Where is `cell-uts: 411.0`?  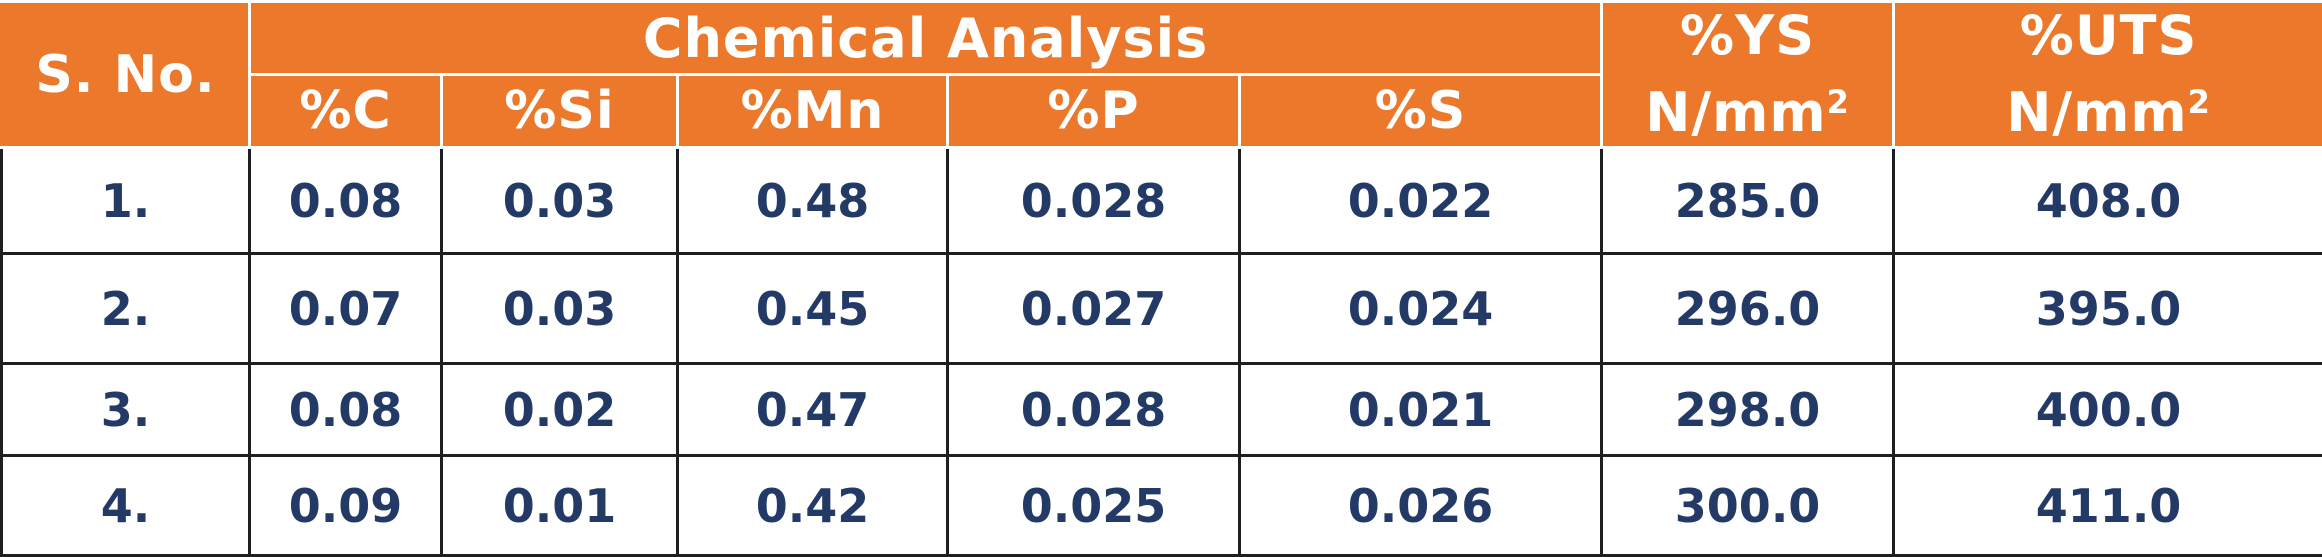
cell-uts: 411.0 is located at coordinates (2108, 506).